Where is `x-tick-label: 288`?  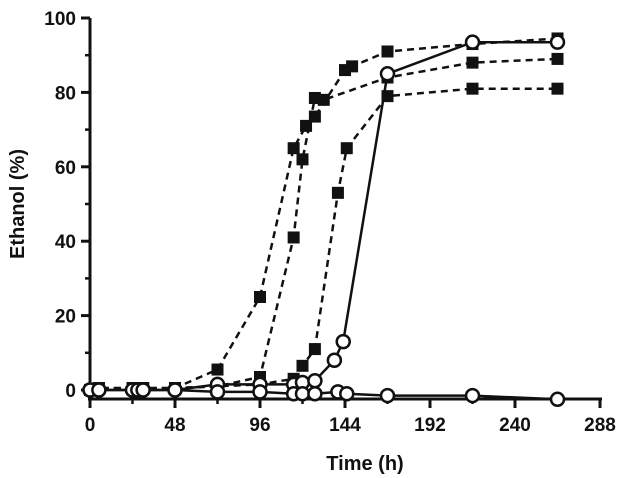 x-tick-label: 288 is located at coordinates (600, 425).